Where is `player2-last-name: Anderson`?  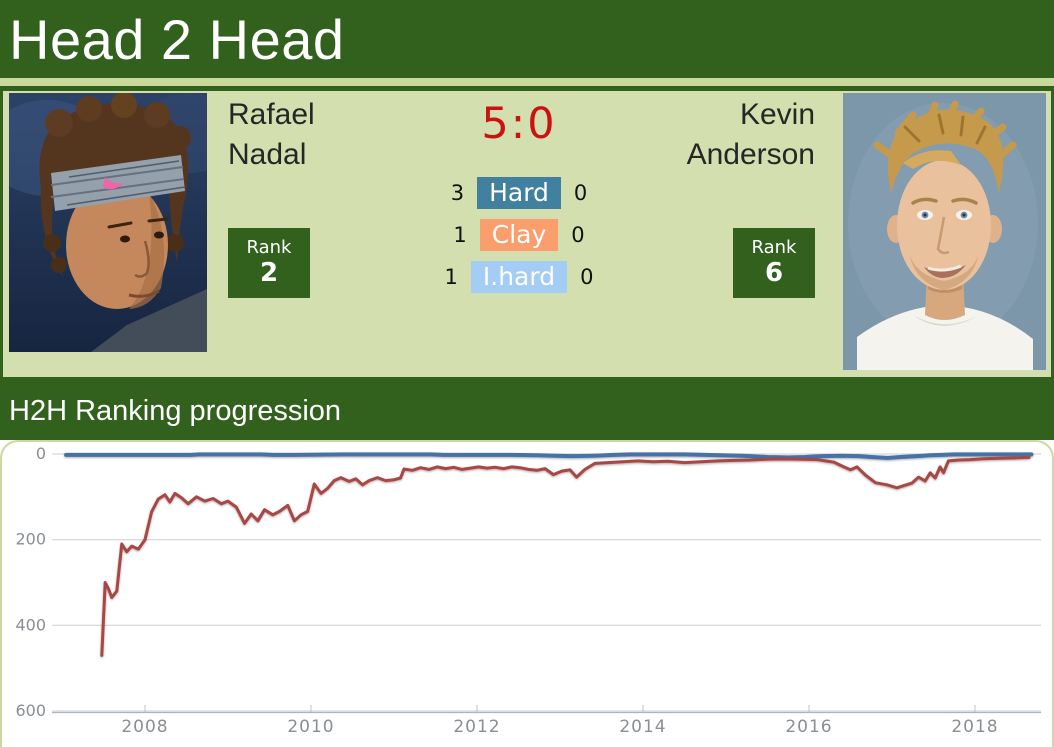
player2-last-name: Anderson is located at coordinates (750, 154).